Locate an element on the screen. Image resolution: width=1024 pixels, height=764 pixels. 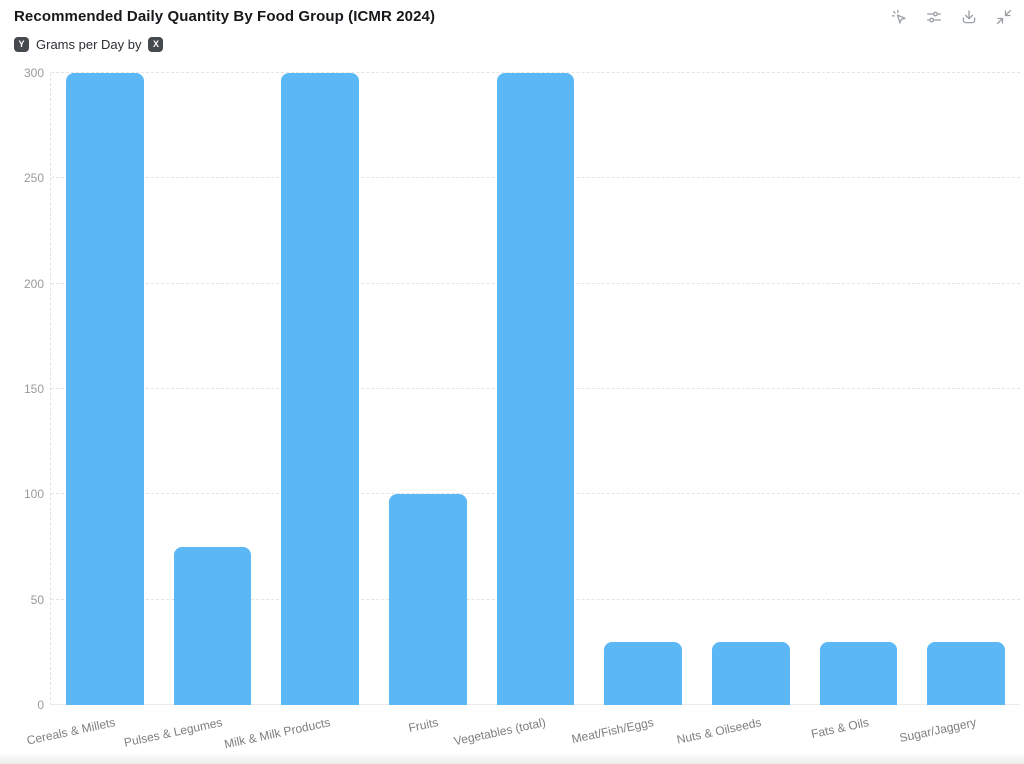
chart-subtitle: Y Grams per Day by X is located at coordinates (89, 44).